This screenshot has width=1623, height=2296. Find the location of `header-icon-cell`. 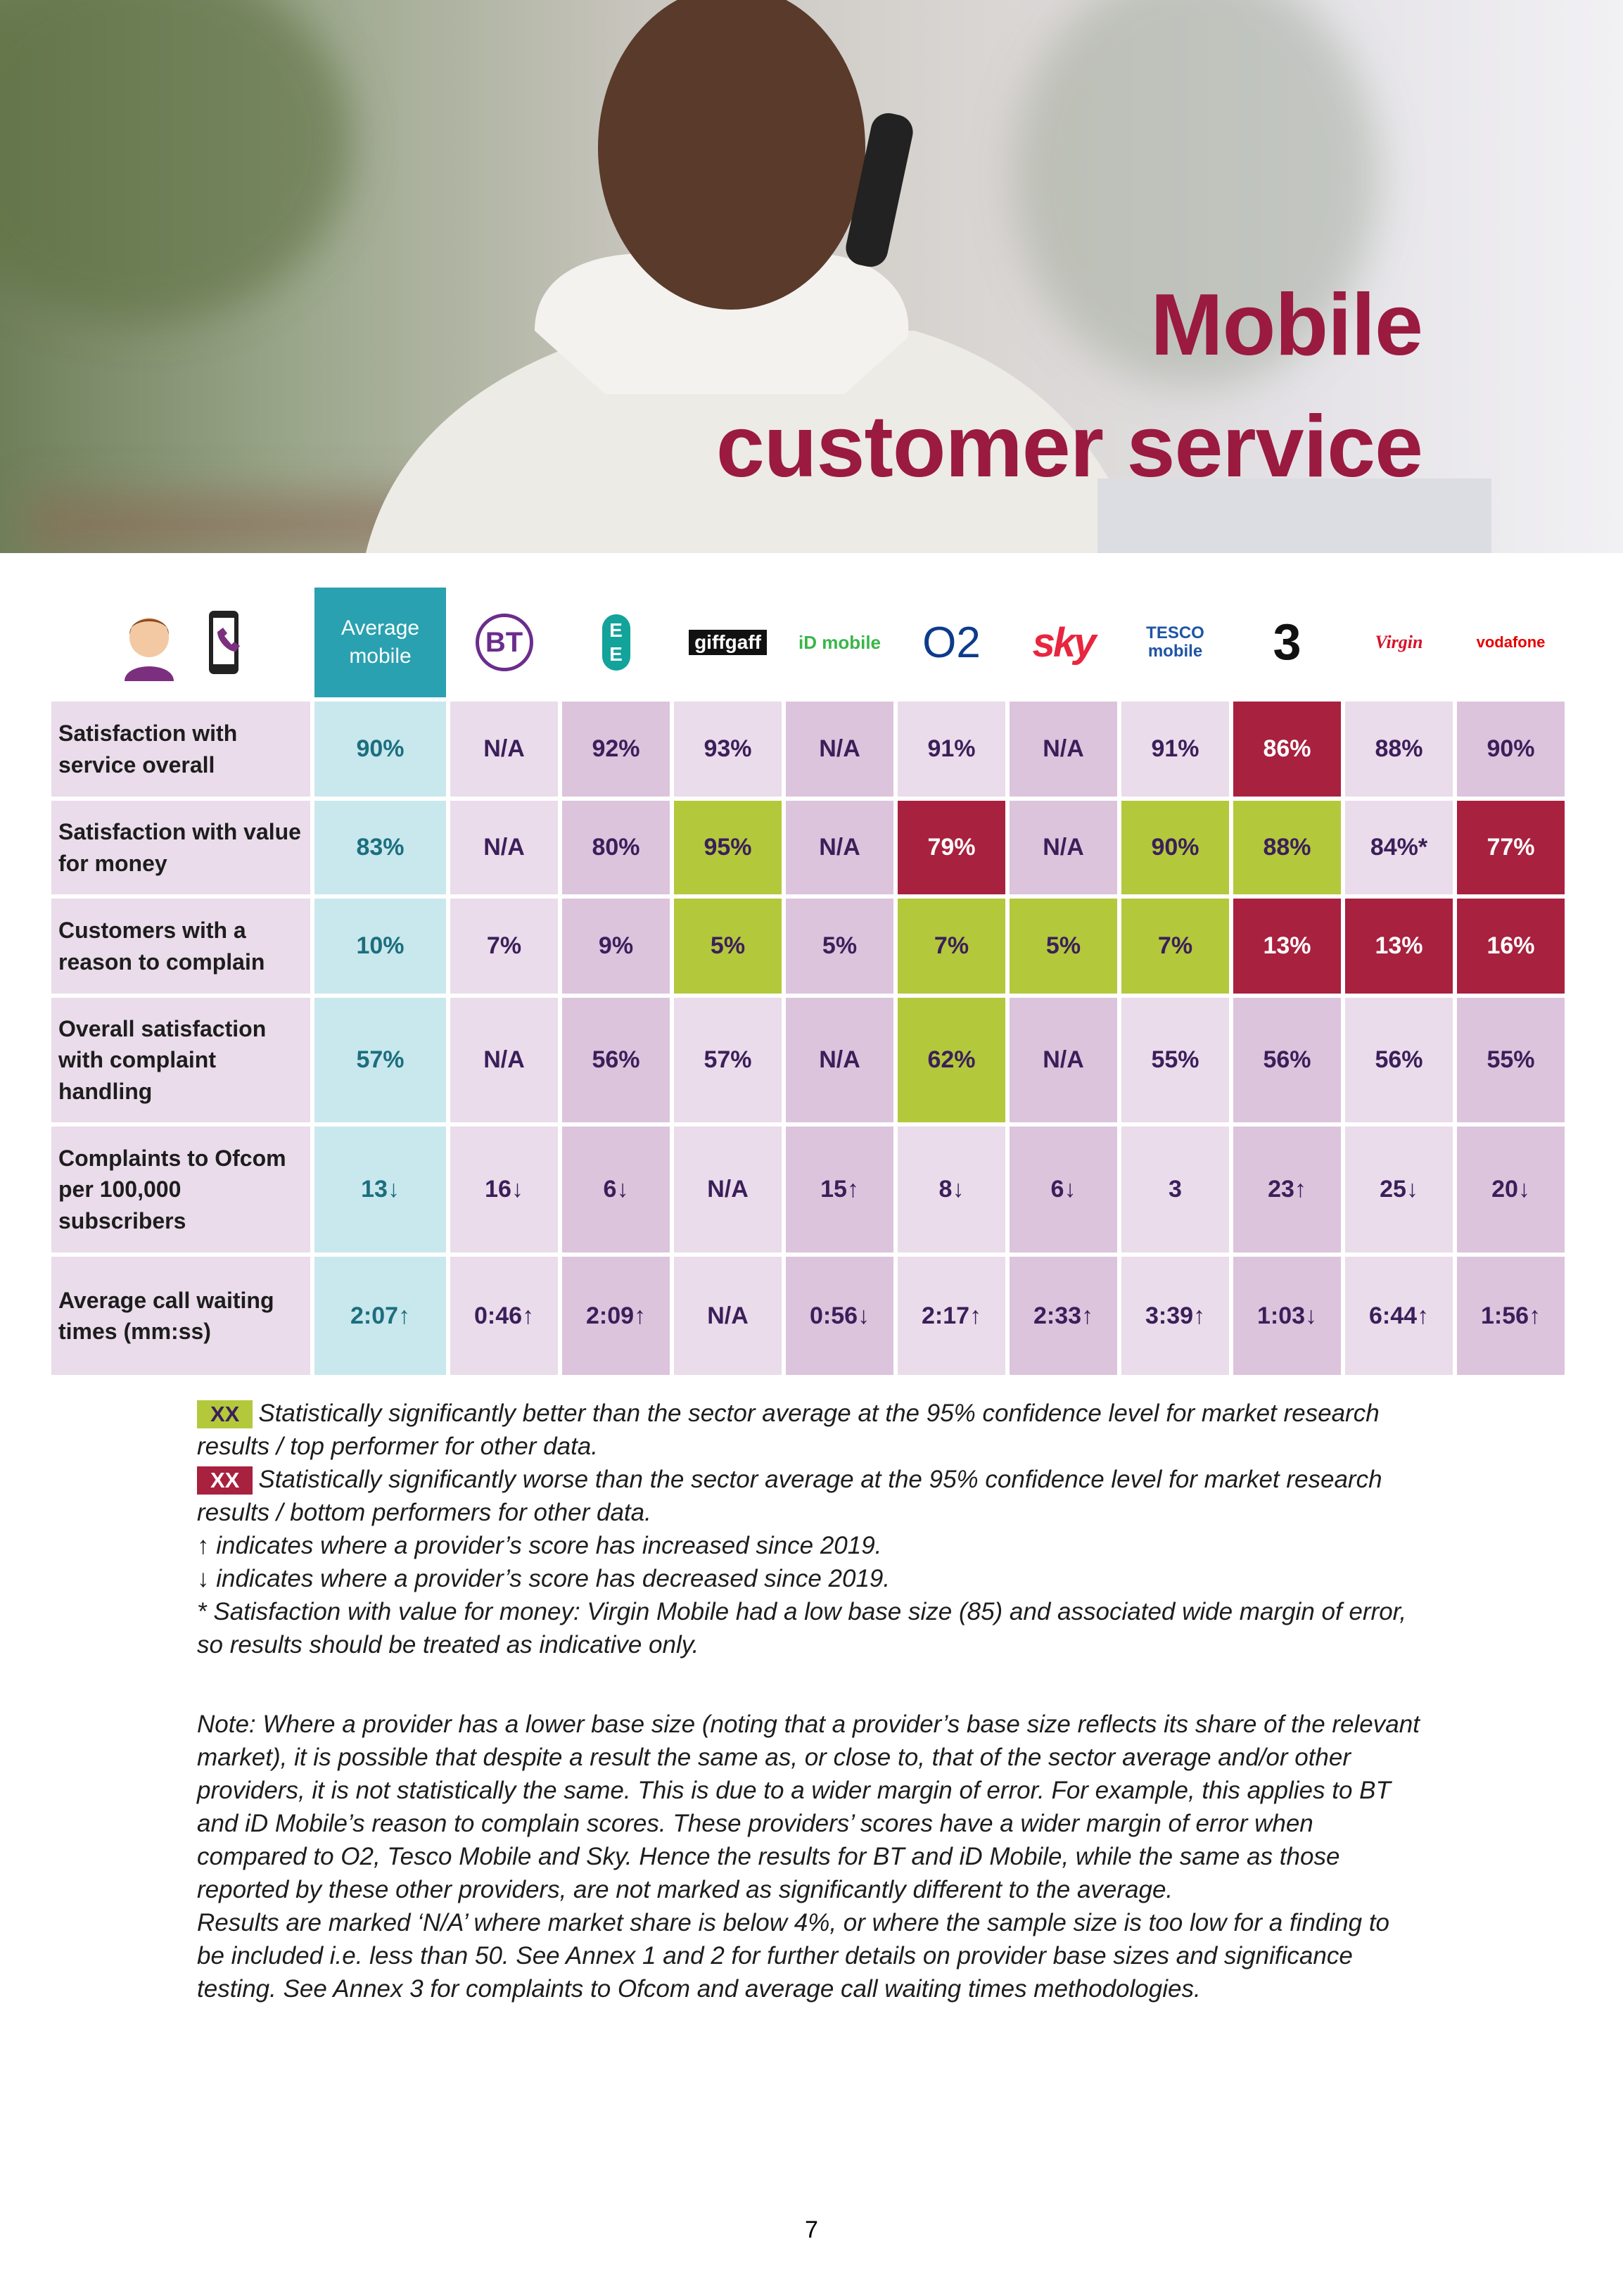

header-icon-cell is located at coordinates (180, 642).